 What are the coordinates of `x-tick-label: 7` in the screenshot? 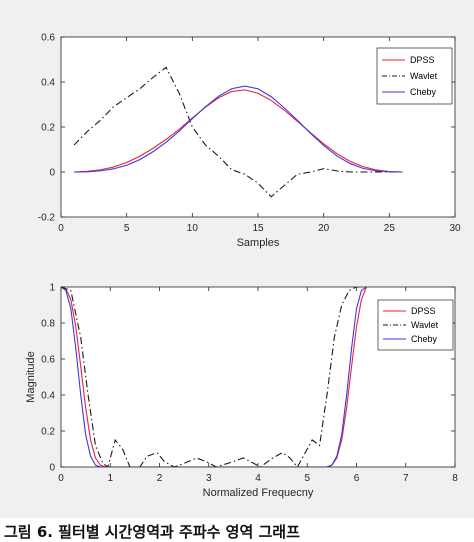 It's located at (406, 478).